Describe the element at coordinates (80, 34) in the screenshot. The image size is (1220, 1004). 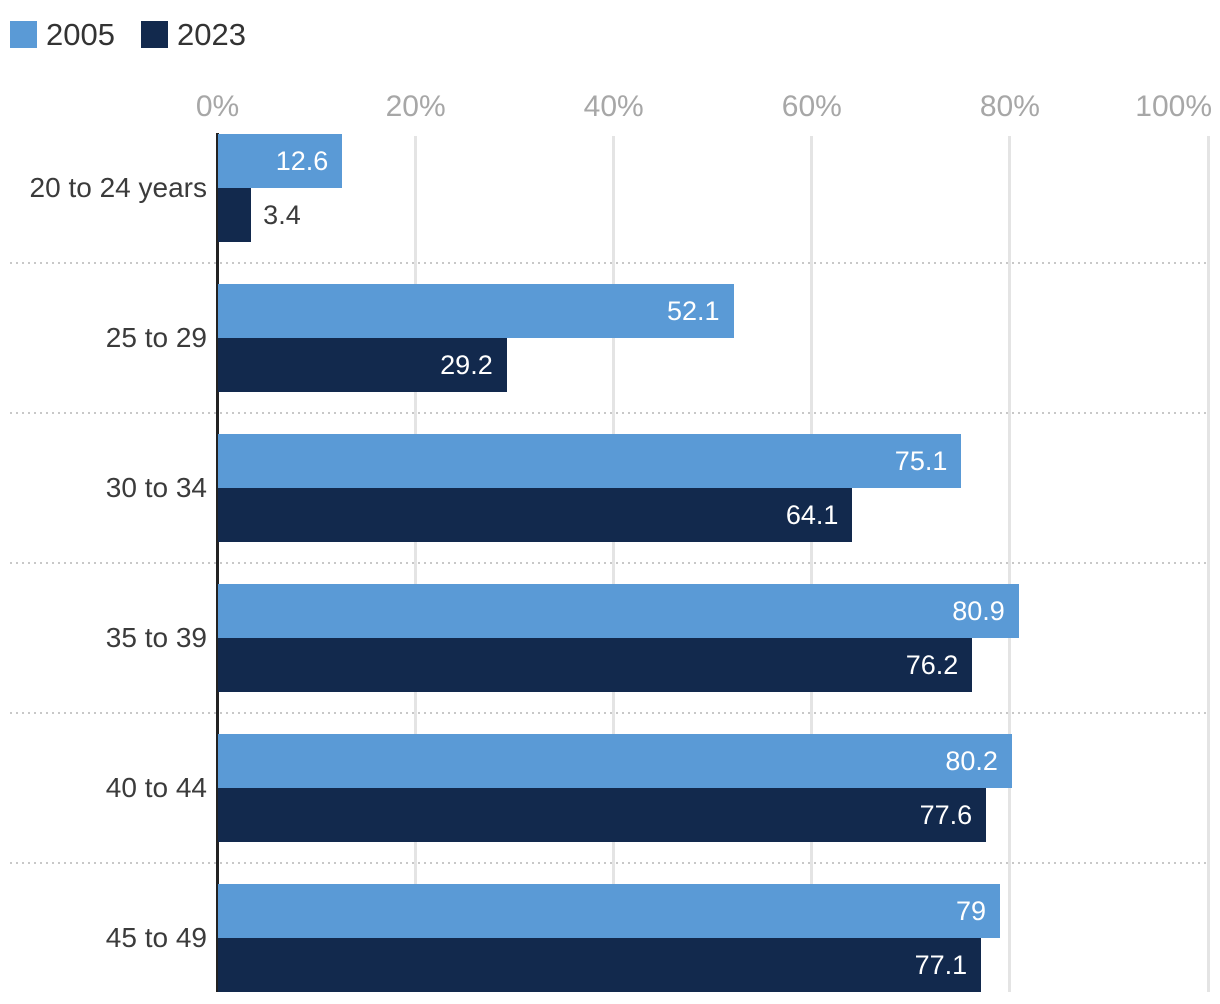
I see `legend-label-2005: 2005` at that location.